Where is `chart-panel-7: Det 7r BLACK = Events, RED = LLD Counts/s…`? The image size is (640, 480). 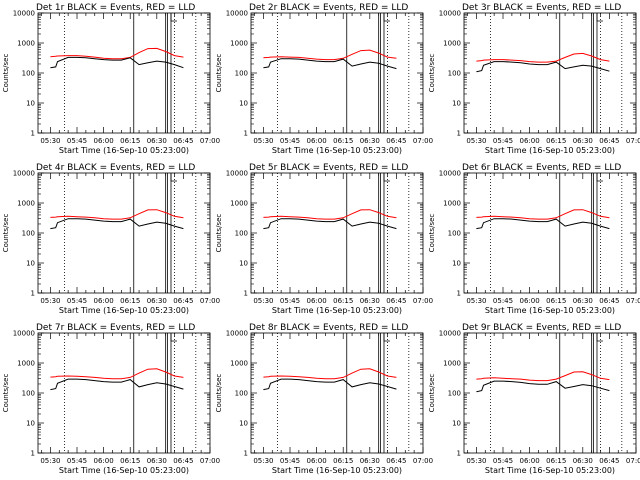 chart-panel-7: Det 7r BLACK = Events, RED = LLD Counts/s… is located at coordinates (111, 399).